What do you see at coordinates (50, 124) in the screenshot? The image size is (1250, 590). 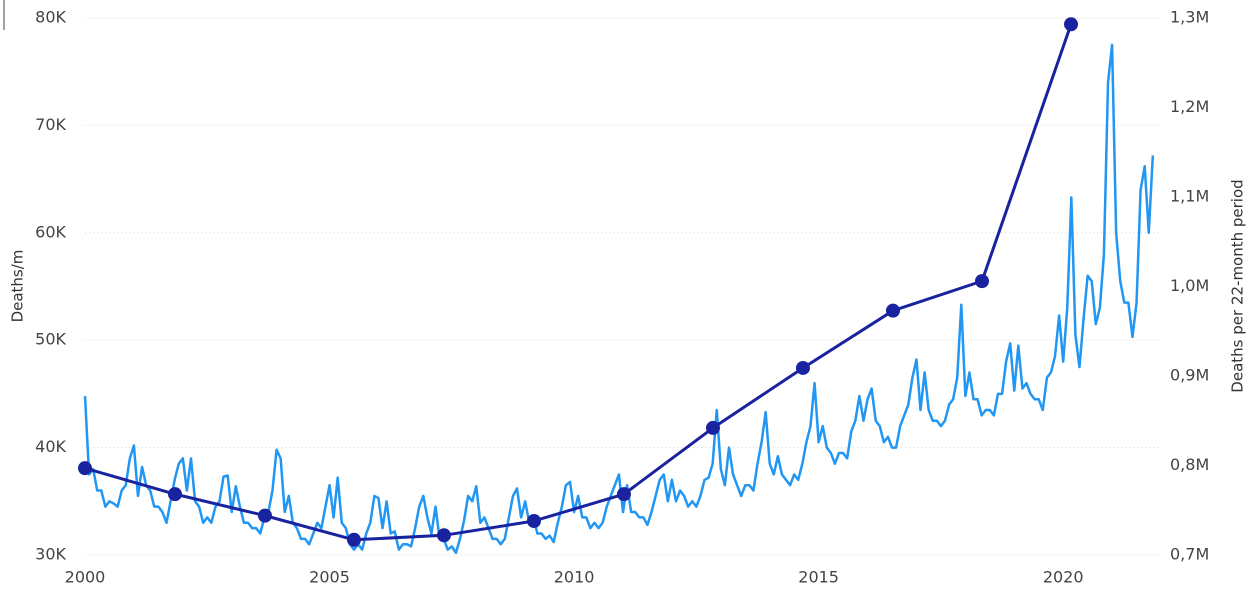 I see `y-tick-label: 70K` at bounding box center [50, 124].